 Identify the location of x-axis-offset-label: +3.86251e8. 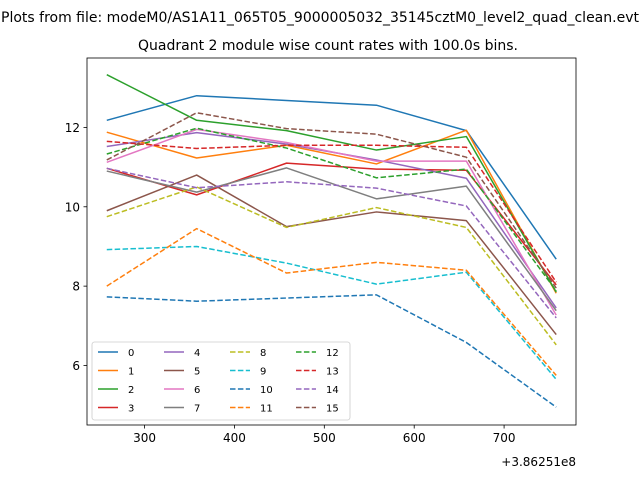
(538, 462).